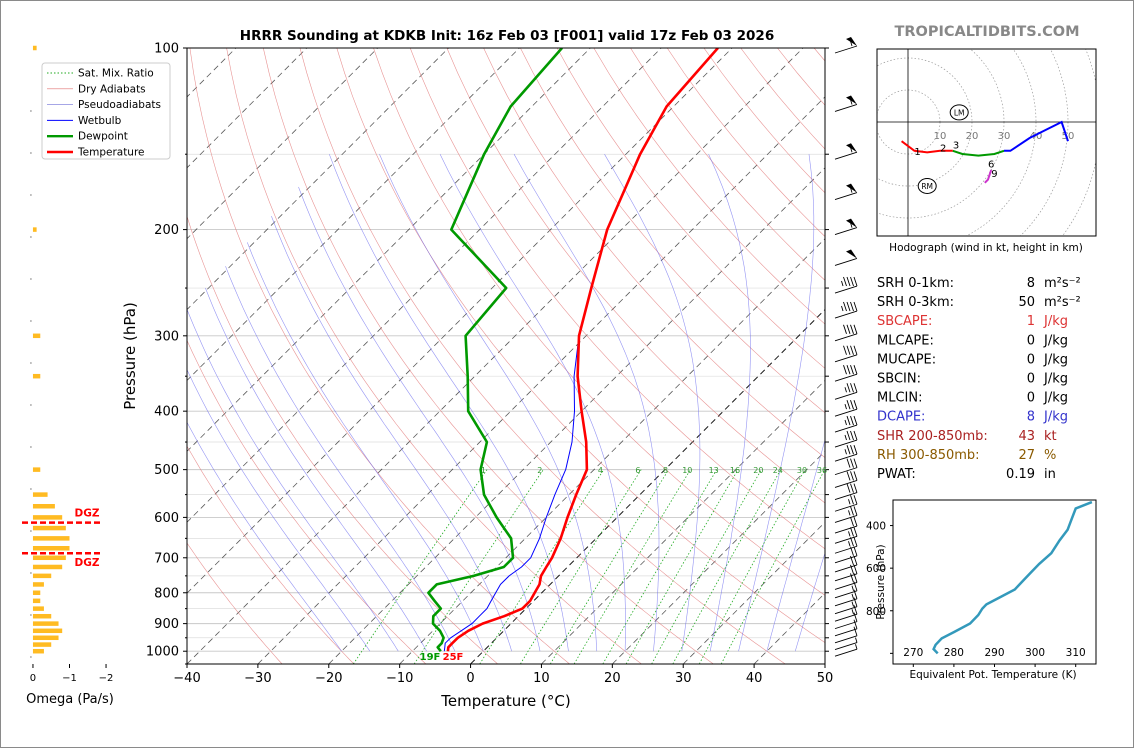  I want to click on x-tick-label: −40, so click(186, 678).